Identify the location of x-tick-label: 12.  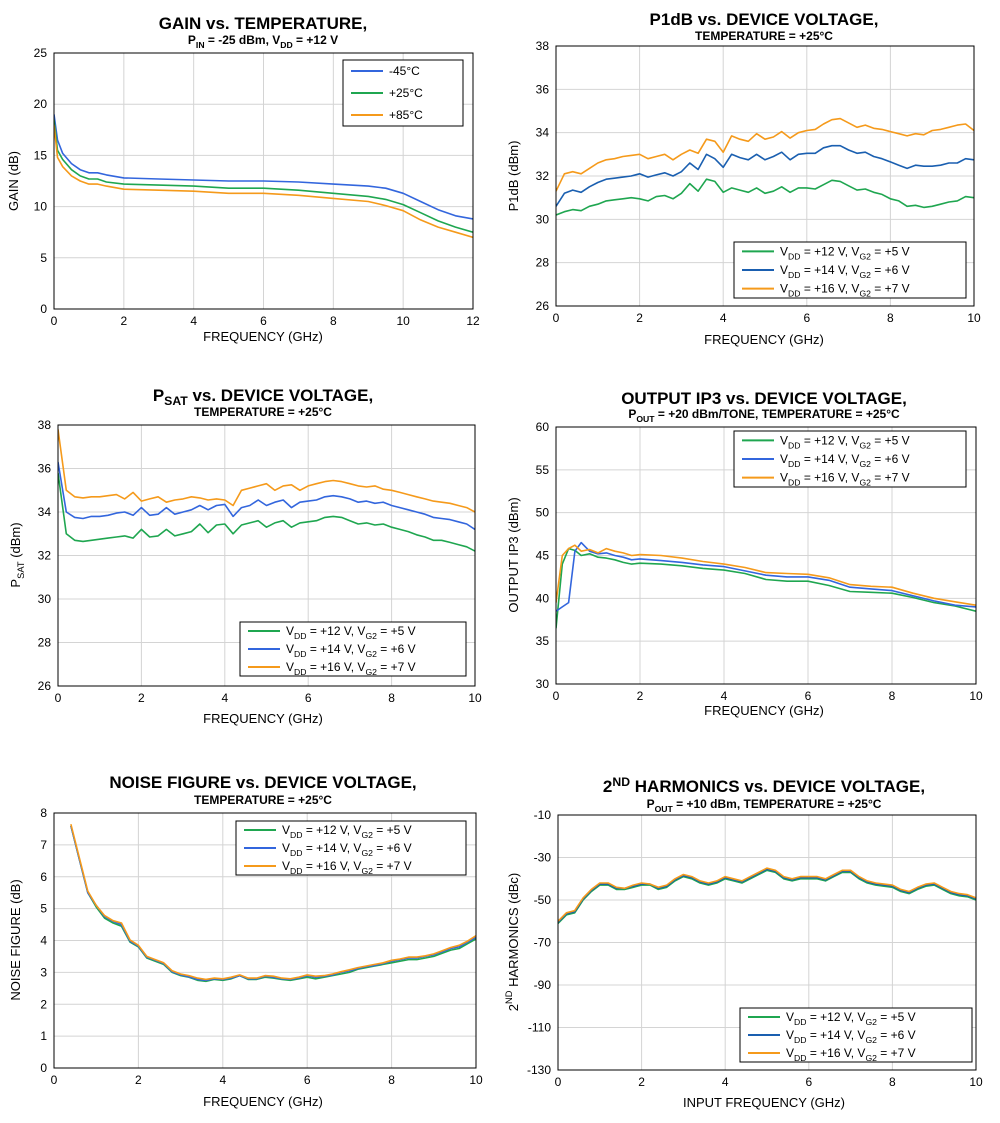
(473, 321).